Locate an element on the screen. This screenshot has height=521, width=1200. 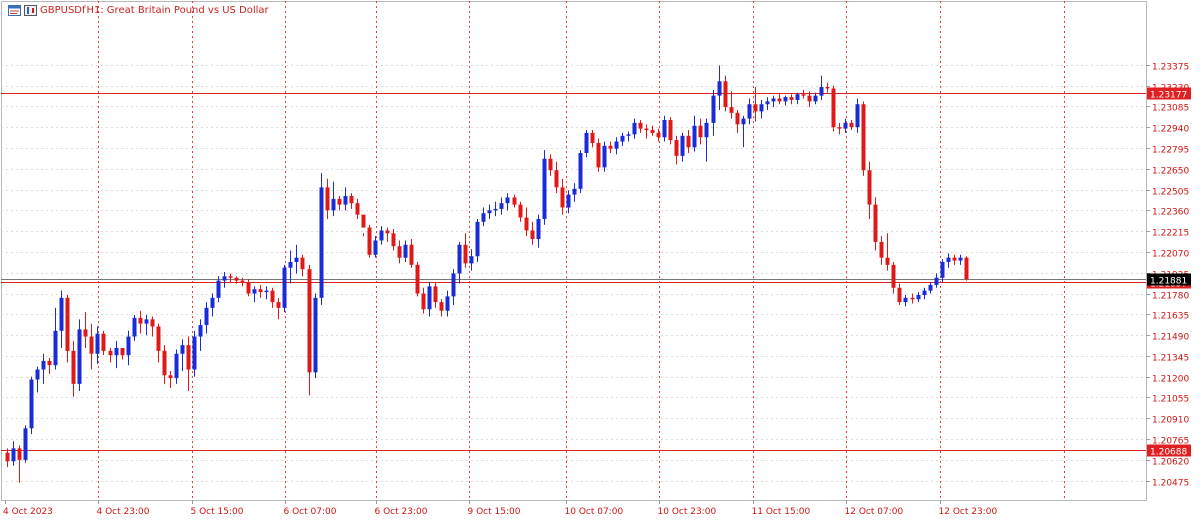
y-tick-label: 1.22940 is located at coordinates (1170, 130).